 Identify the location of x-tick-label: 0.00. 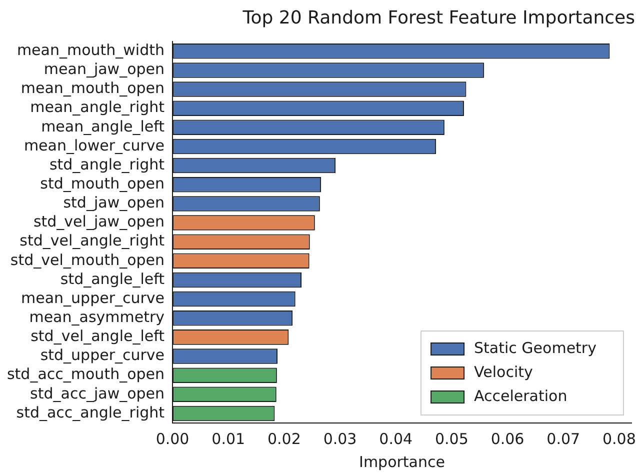
(173, 439).